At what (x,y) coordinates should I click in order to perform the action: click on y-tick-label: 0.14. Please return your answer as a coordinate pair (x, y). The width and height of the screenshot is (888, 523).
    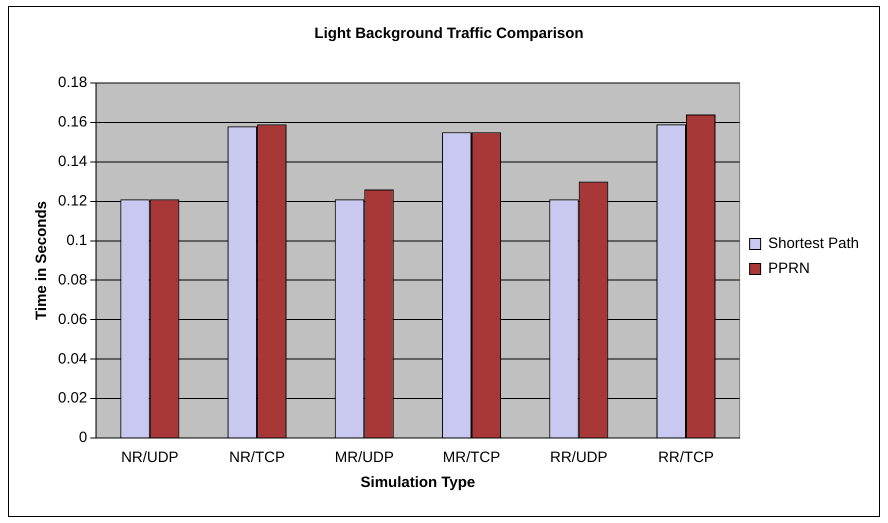
    Looking at the image, I should click on (73, 161).